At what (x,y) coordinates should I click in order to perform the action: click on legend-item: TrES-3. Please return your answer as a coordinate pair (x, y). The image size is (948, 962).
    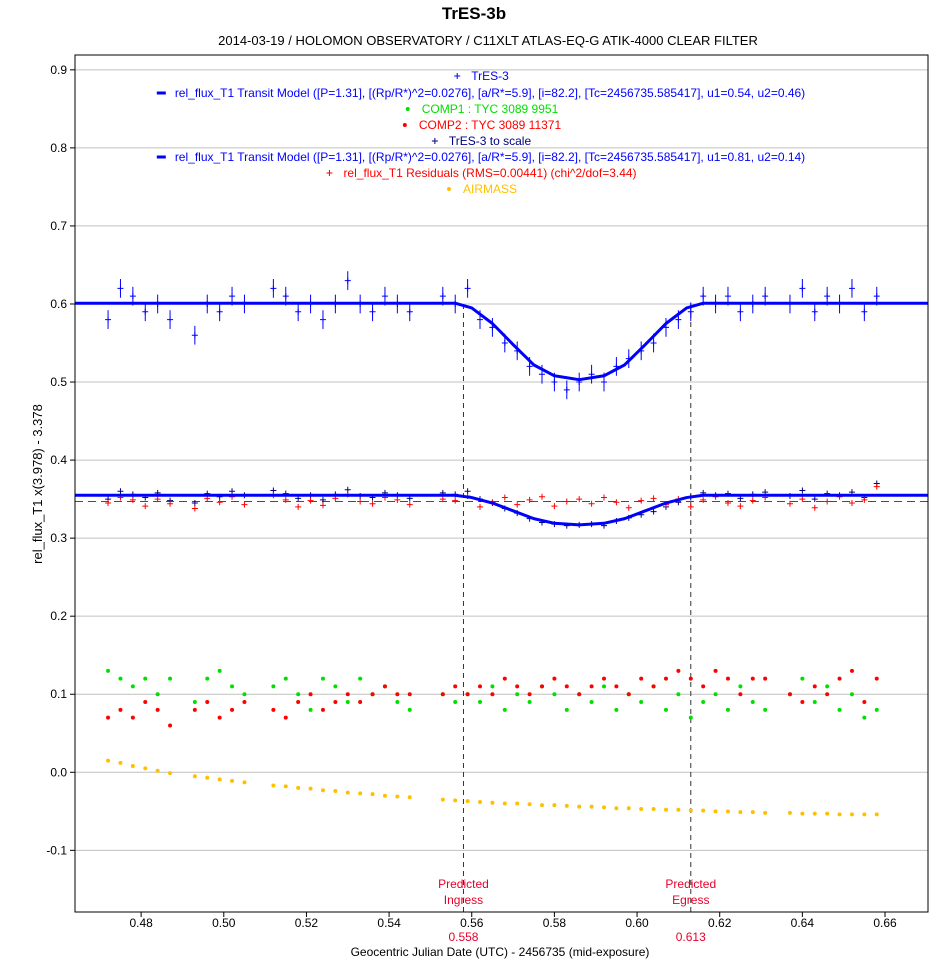
    Looking at the image, I should click on (481, 76).